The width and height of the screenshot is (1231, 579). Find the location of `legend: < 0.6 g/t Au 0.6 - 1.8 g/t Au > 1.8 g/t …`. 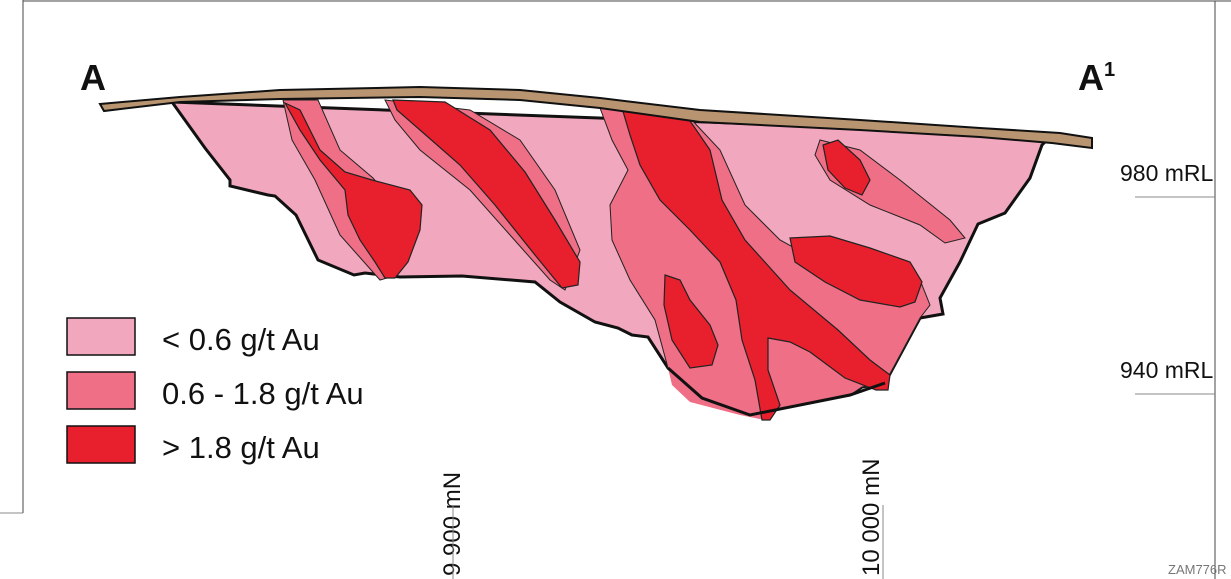

legend: < 0.6 g/t Au 0.6 - 1.8 g/t Au > 1.8 g/t … is located at coordinates (215, 391).